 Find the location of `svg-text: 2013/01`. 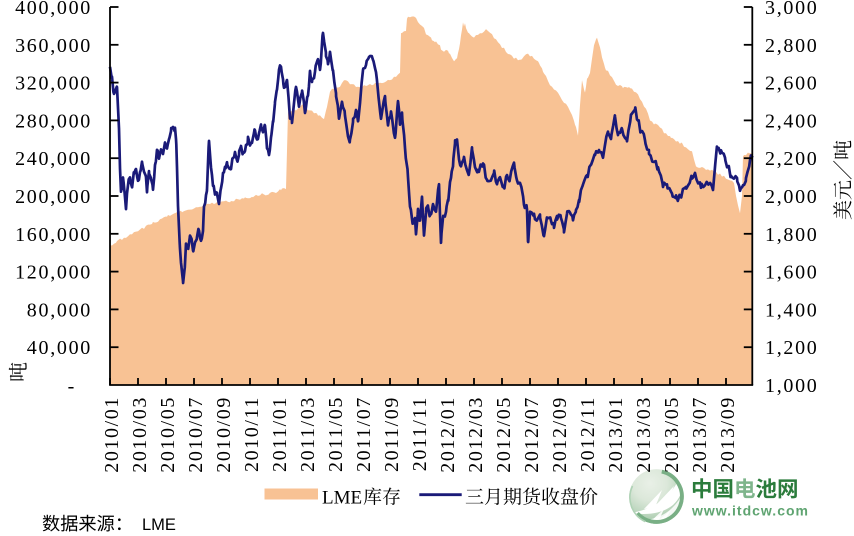

svg-text: 2013/01 is located at coordinates (616, 434).